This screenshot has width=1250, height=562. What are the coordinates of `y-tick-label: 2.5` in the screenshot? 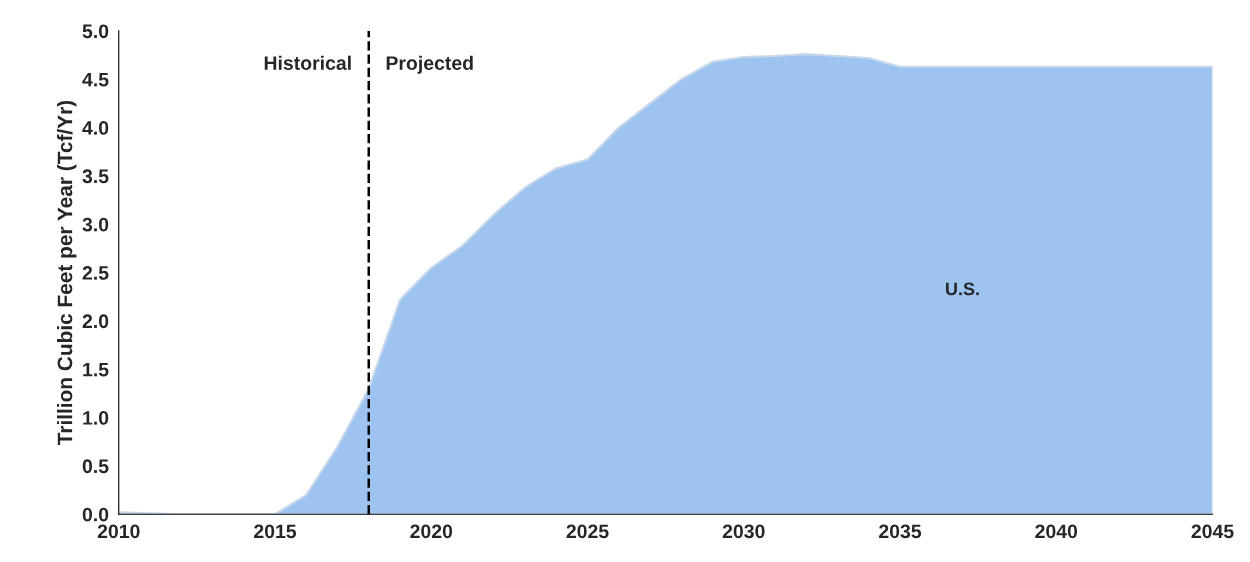 It's located at (95, 273).